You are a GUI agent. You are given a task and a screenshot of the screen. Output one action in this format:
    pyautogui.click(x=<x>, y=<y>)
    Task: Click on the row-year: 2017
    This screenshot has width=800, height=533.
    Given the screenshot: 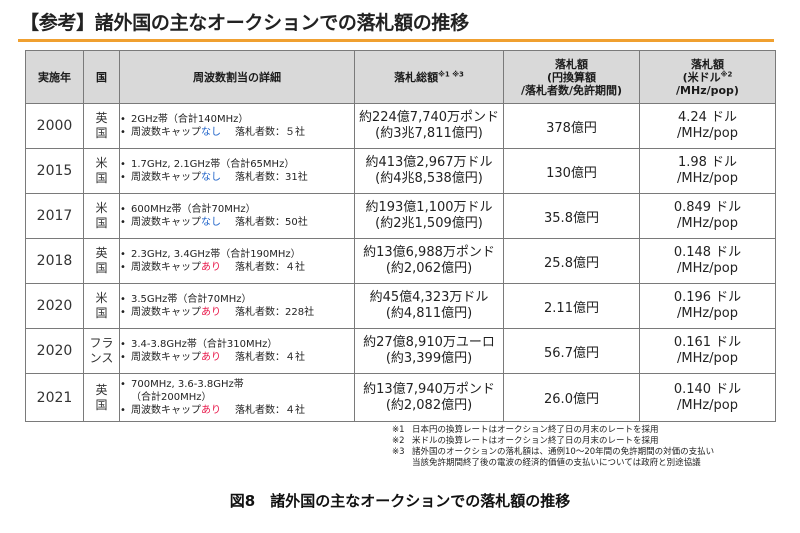 What is the action you would take?
    pyautogui.click(x=54, y=216)
    